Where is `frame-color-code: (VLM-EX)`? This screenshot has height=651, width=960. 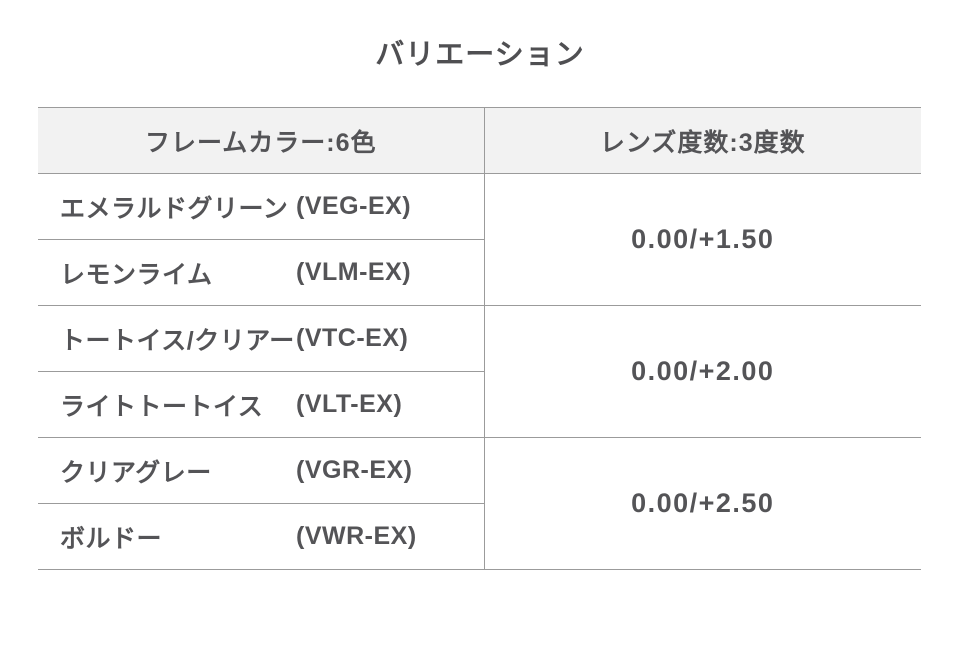
frame-color-code: (VLM-EX) is located at coordinates (354, 272).